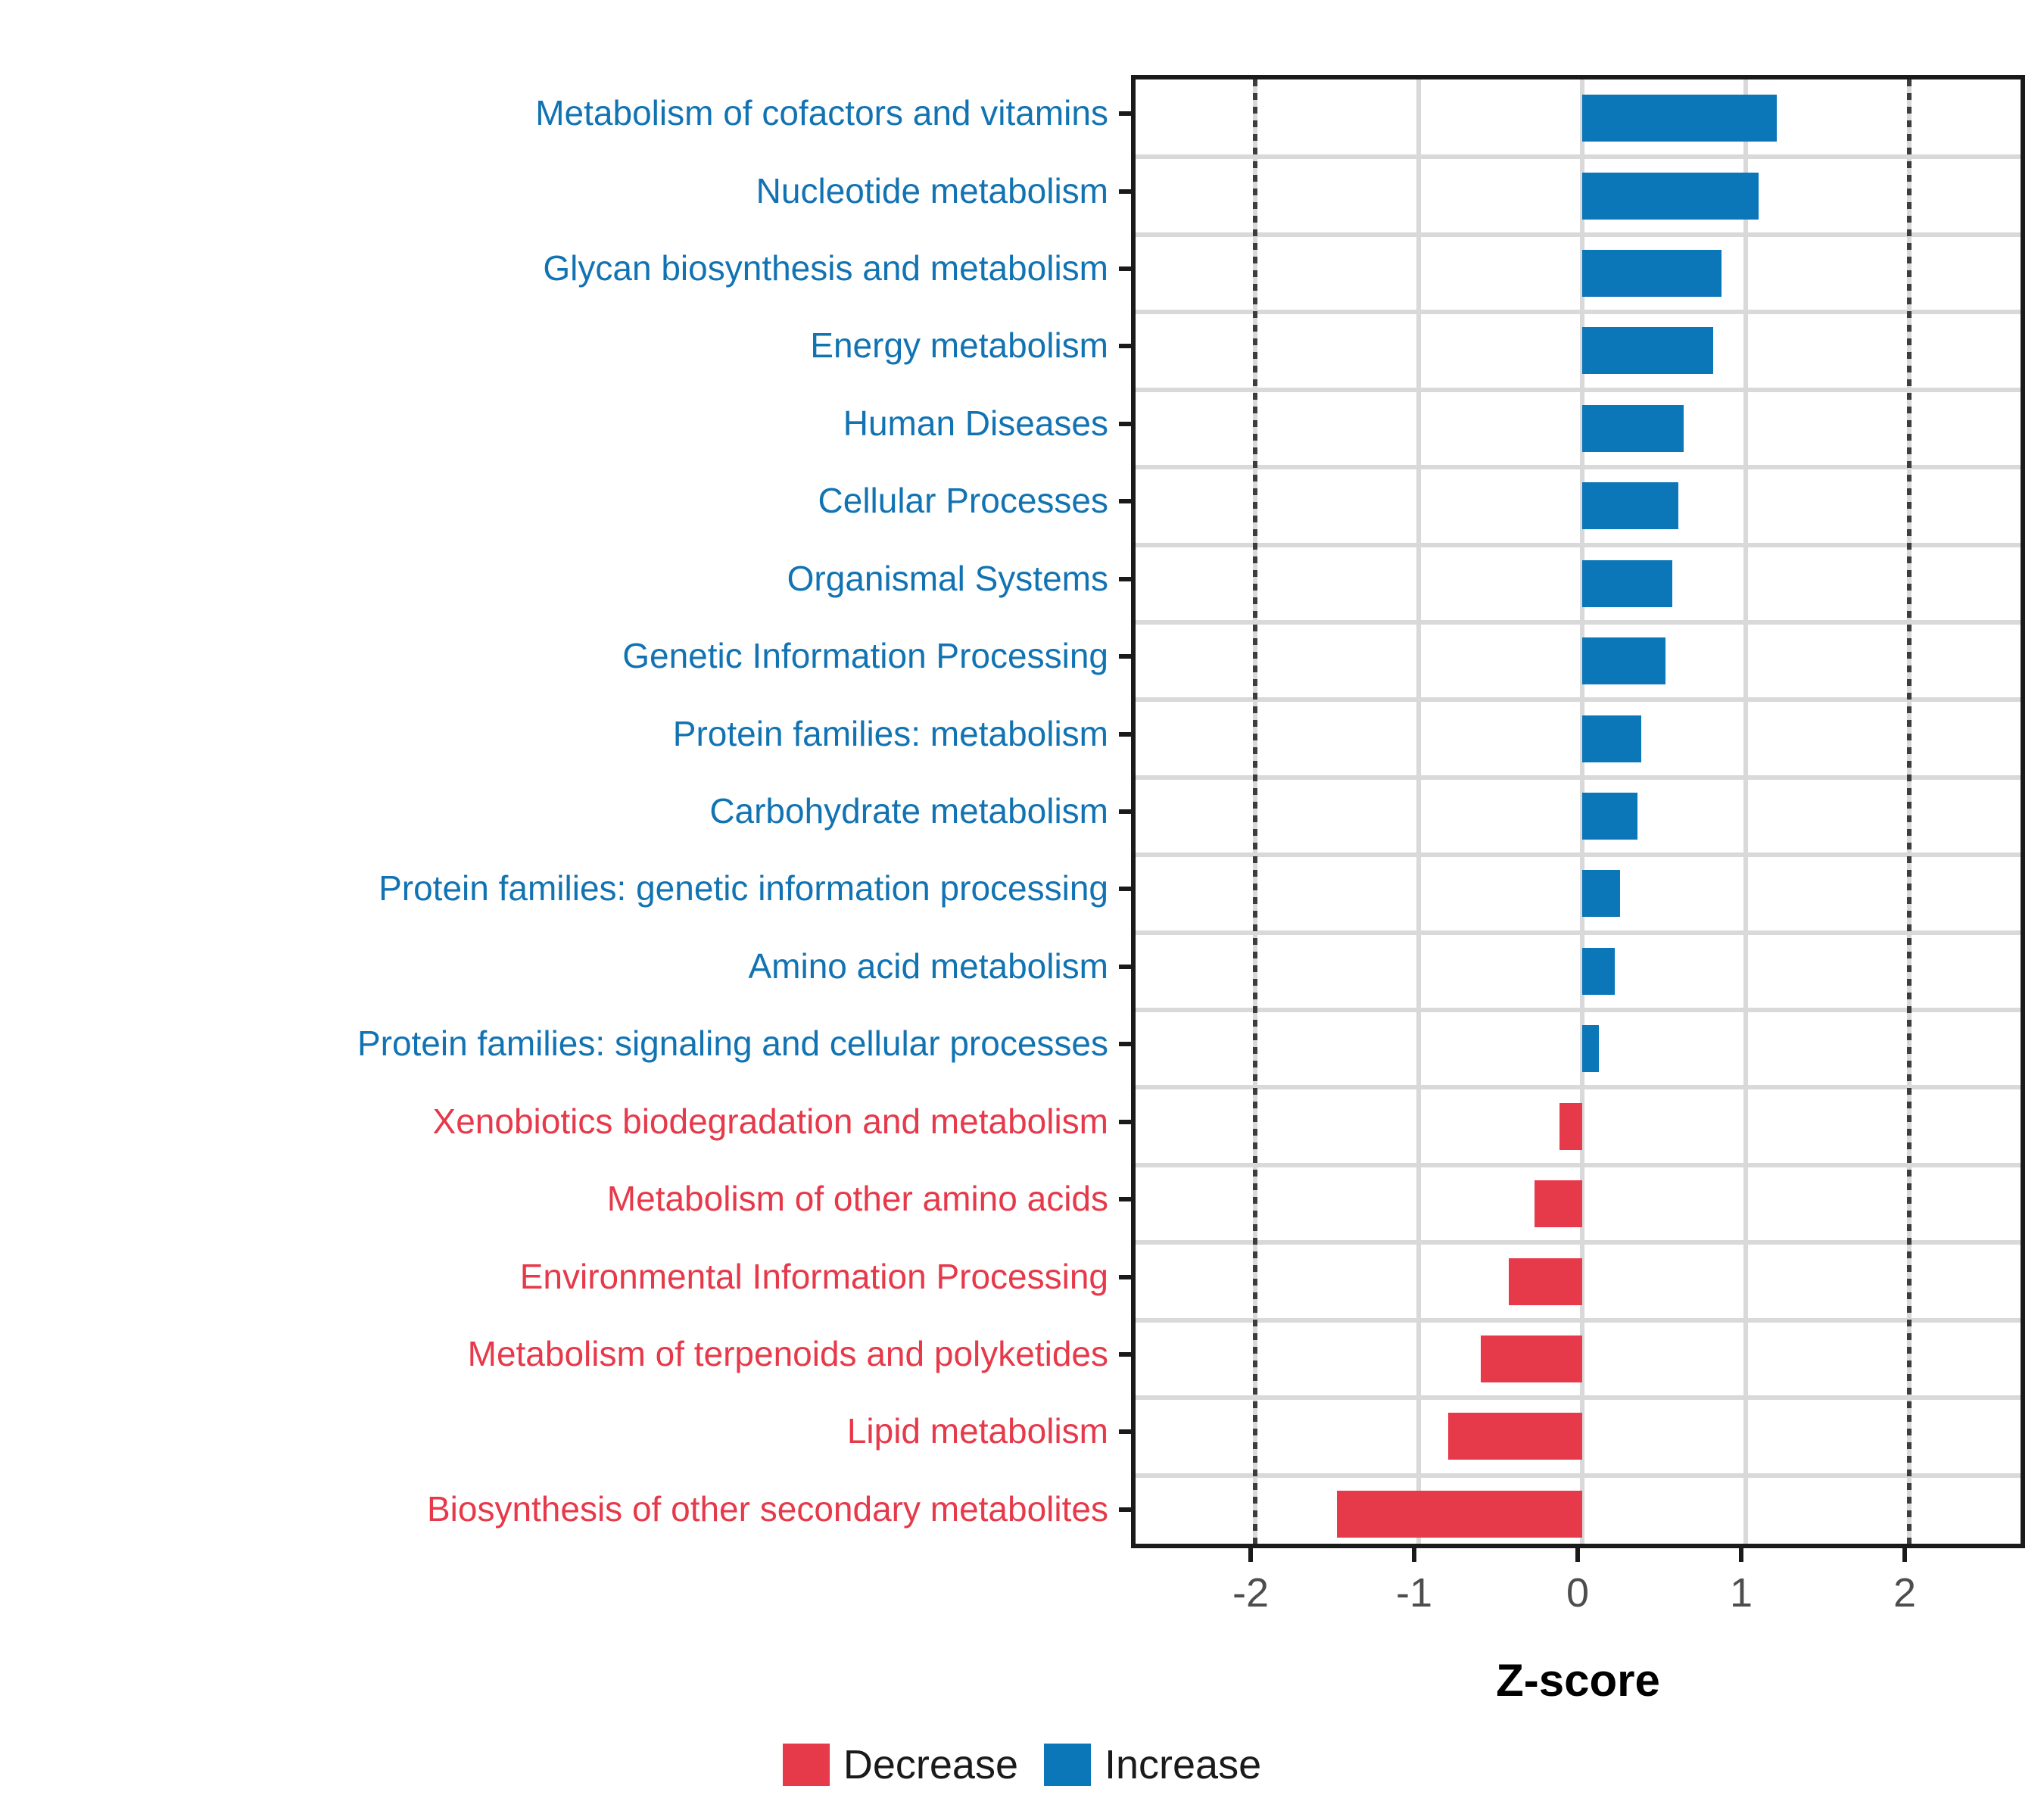 The width and height of the screenshot is (2044, 1817). Describe the element at coordinates (1183, 1764) in the screenshot. I see `legend-label: Increase` at that location.